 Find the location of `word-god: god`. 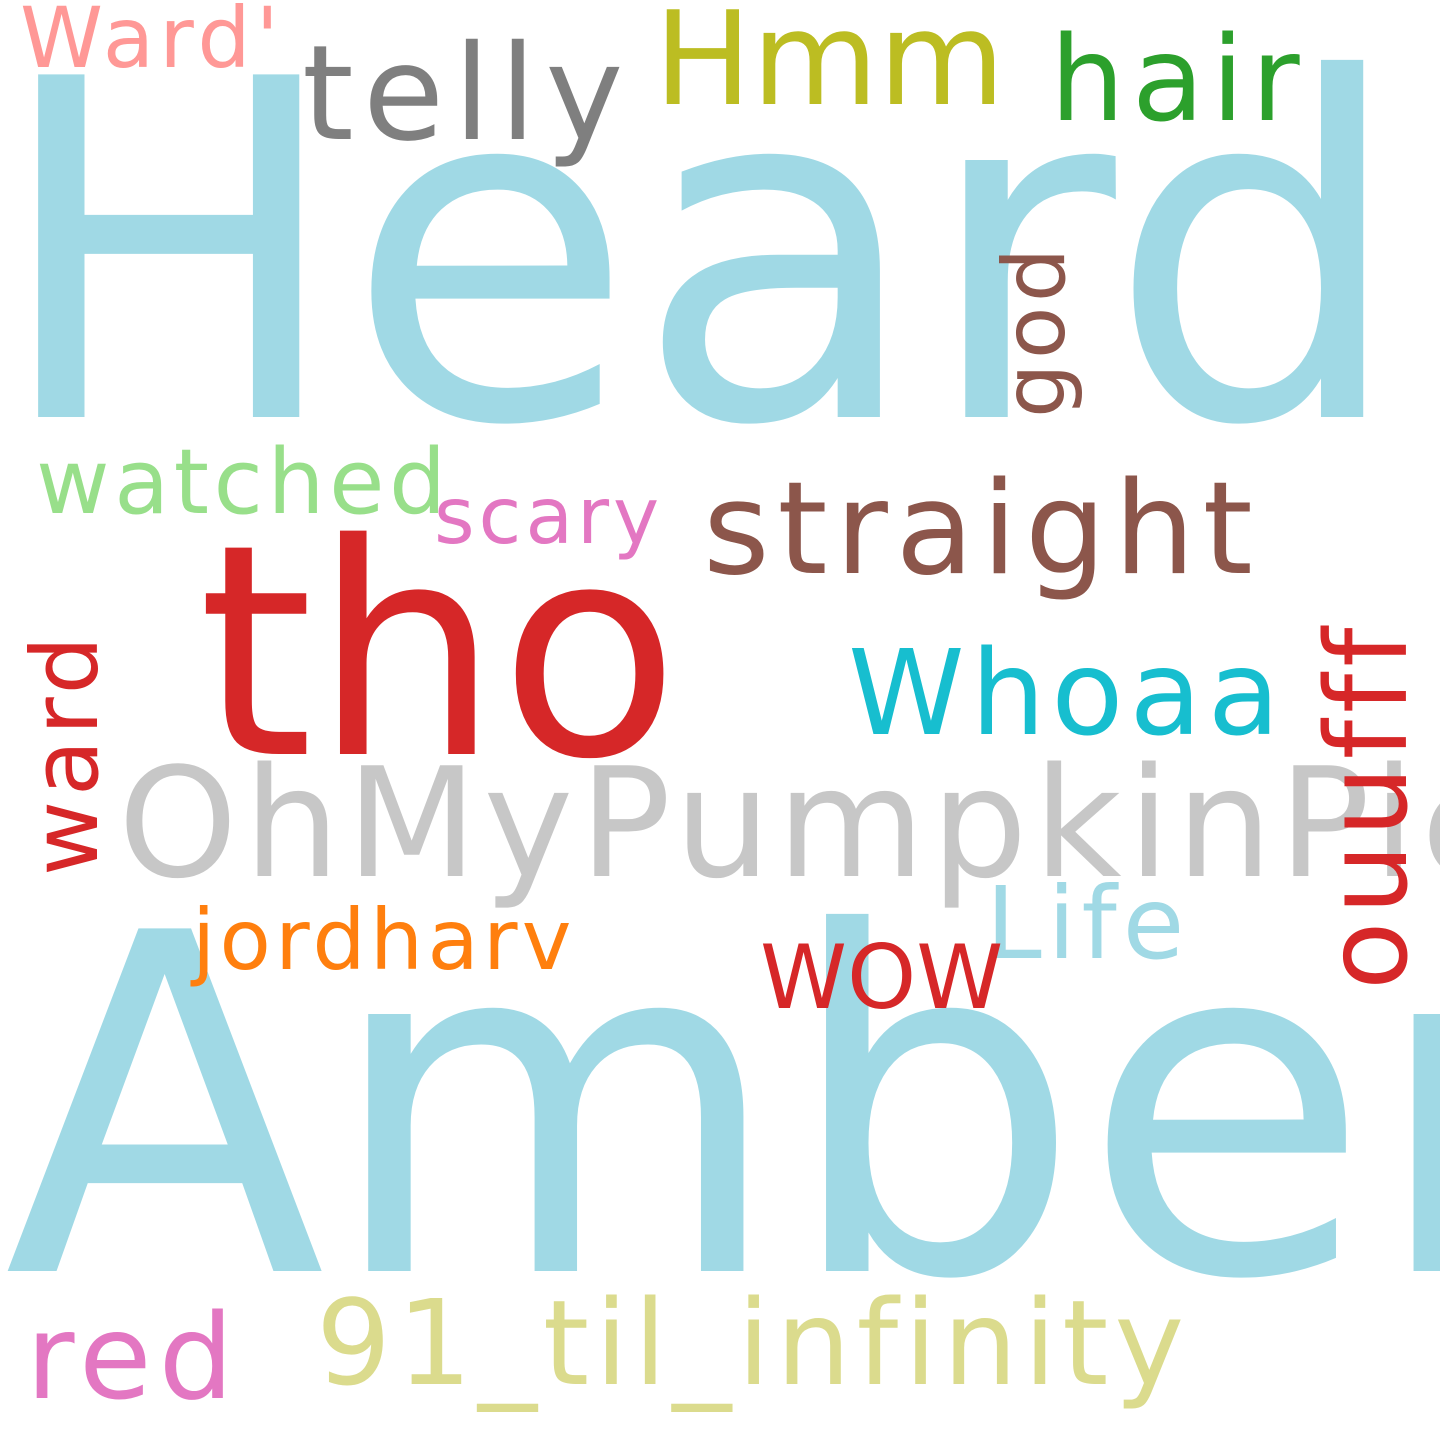

word-god: god is located at coordinates (1035, 330).